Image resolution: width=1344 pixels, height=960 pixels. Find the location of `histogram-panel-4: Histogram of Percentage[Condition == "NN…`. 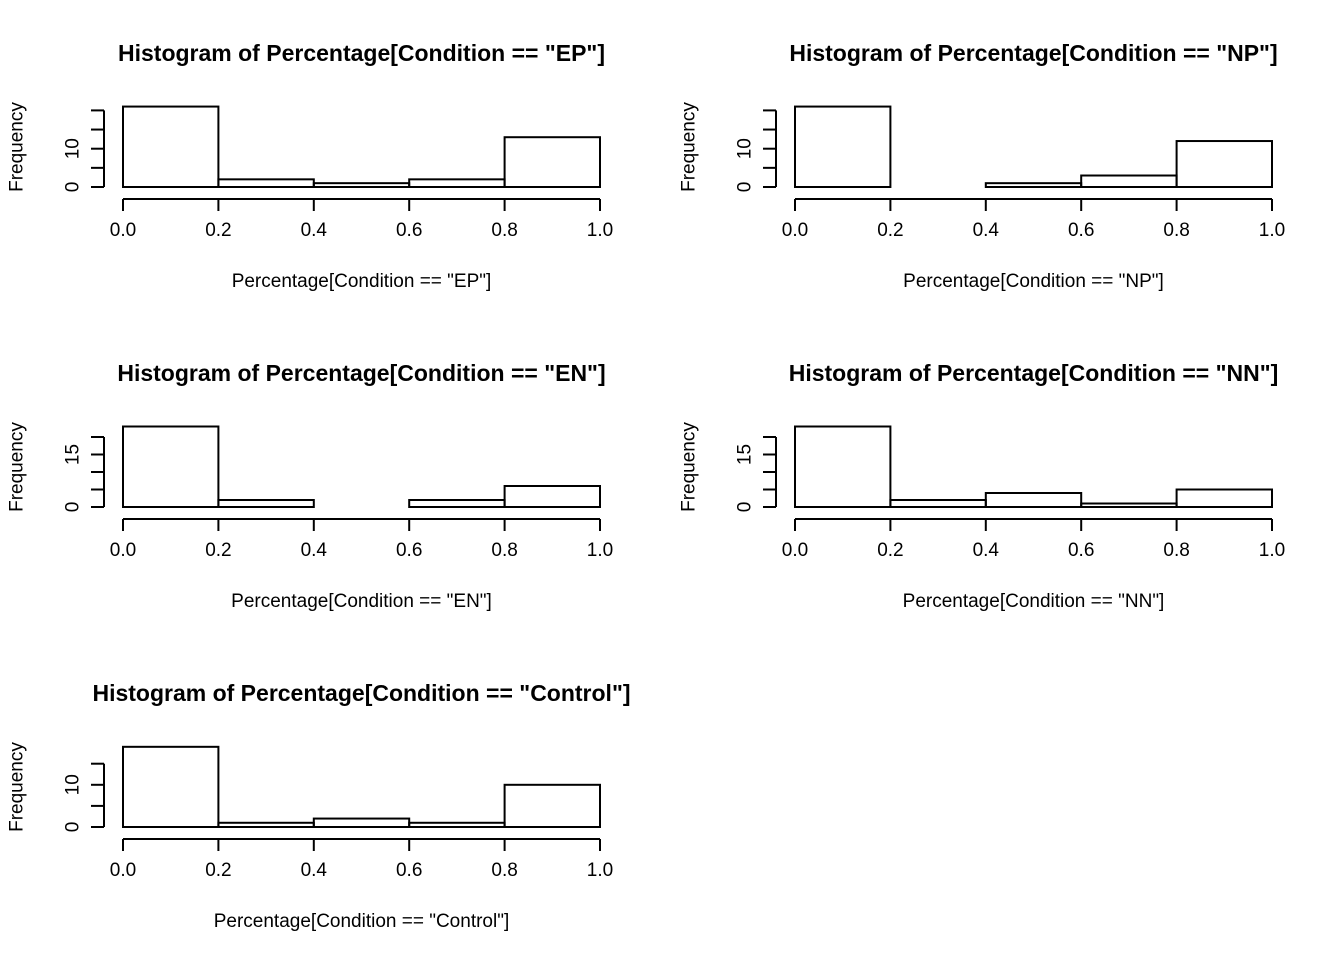

histogram-panel-4: Histogram of Percentage[Condition == "NN… is located at coordinates (982, 486).